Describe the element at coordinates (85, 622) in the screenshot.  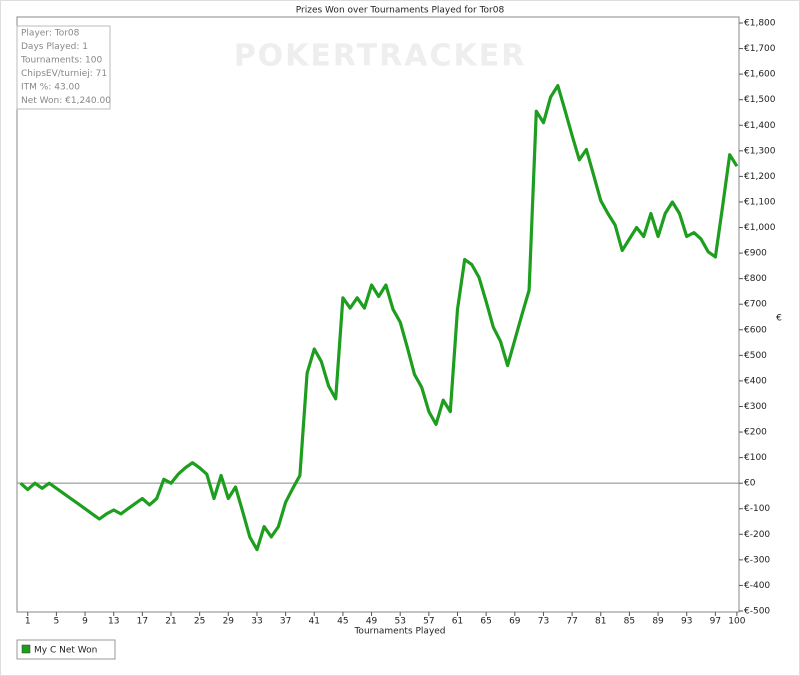
I see `x-tick-label: 9` at that location.